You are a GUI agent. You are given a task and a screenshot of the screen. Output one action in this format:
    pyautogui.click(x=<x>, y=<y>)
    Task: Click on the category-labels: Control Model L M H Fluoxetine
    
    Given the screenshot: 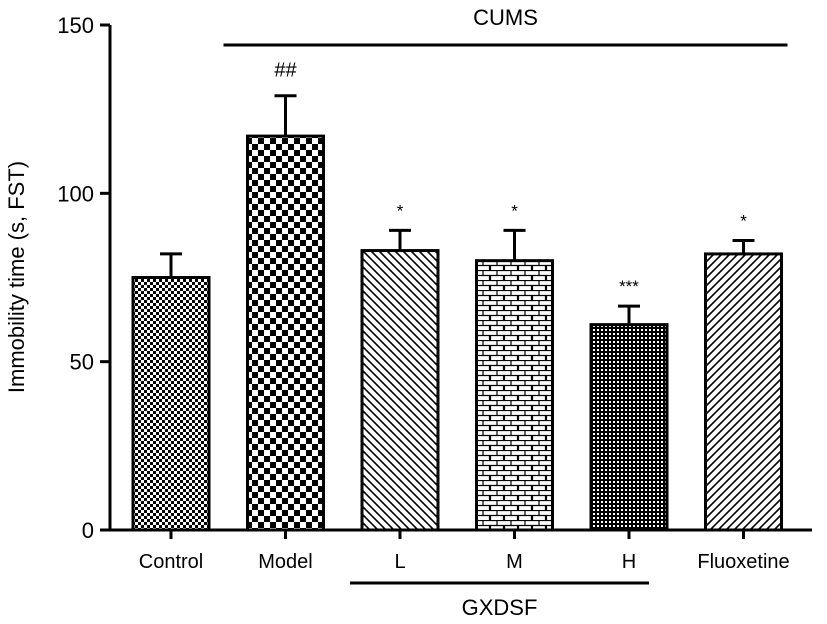 What is the action you would take?
    pyautogui.click(x=464, y=551)
    